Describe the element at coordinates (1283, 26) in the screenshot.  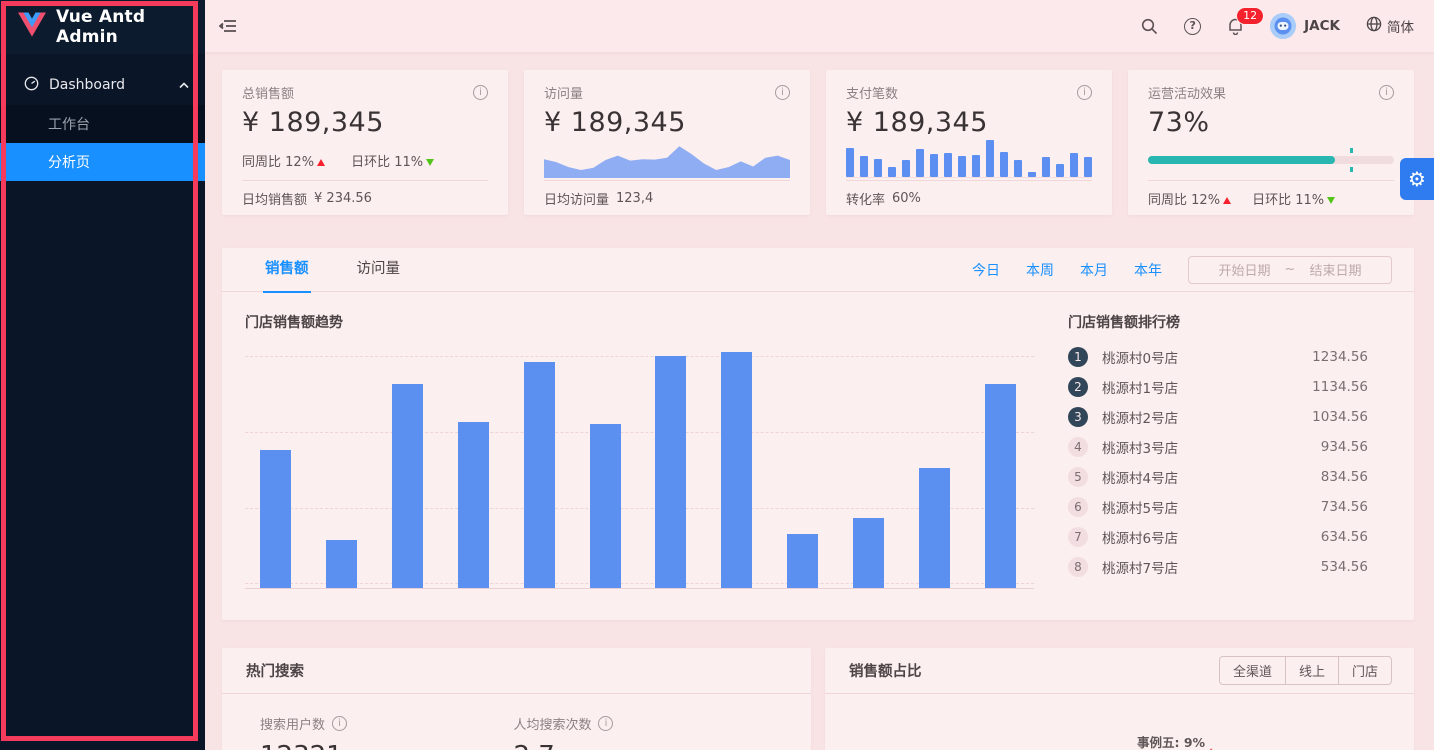
I see `avatar` at that location.